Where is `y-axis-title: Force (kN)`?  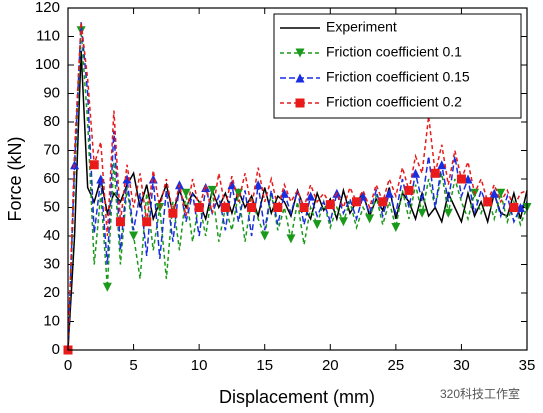
y-axis-title: Force (kN) is located at coordinates (15, 179).